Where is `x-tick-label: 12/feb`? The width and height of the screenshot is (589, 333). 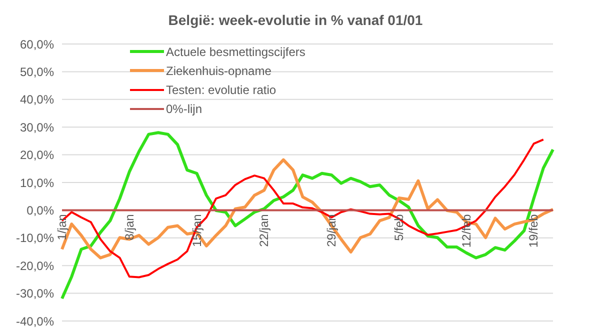 x-tick-label: 12/feb is located at coordinates (466, 231).